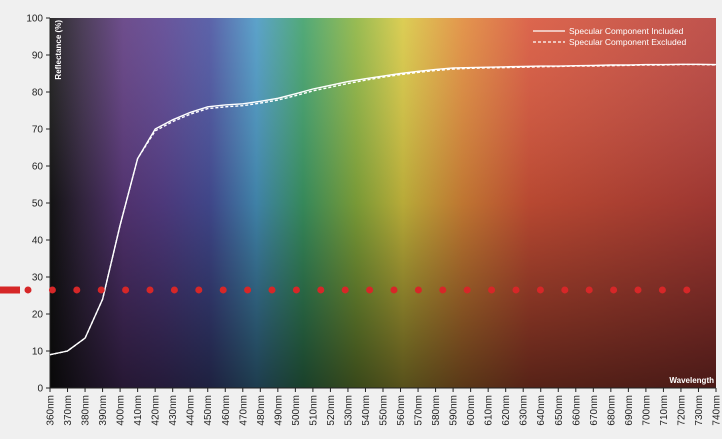 The image size is (722, 439). What do you see at coordinates (38, 352) in the screenshot?
I see `y-tick-label: 10` at bounding box center [38, 352].